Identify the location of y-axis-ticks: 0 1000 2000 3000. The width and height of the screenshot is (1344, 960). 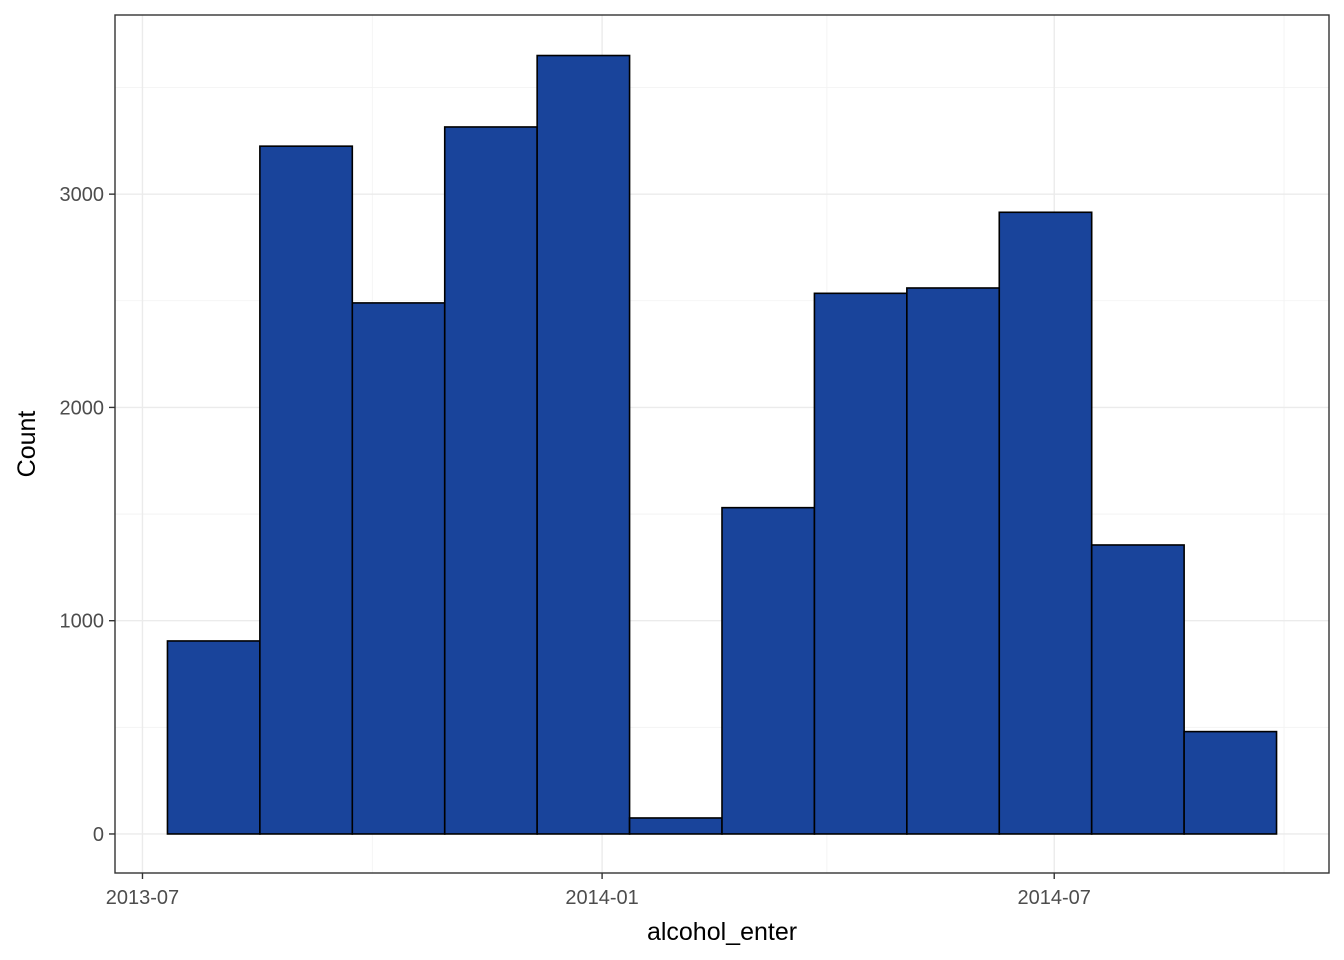
(87, 515).